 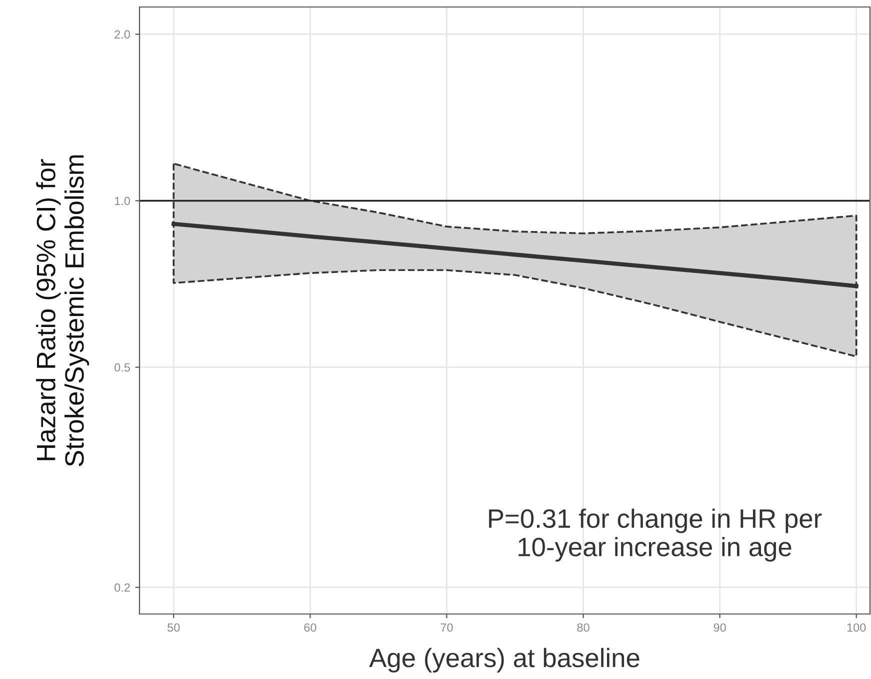 What do you see at coordinates (122, 201) in the screenshot?
I see `y-tick-label: 1.0` at bounding box center [122, 201].